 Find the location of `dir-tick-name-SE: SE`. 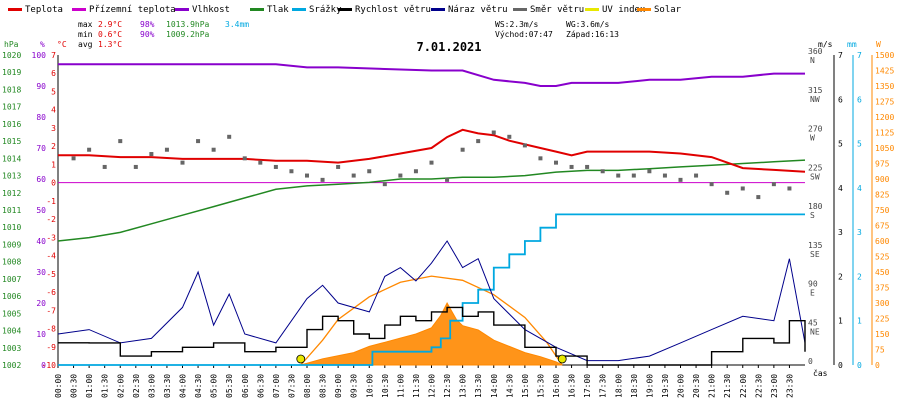

dir-tick-name-SE: SE is located at coordinates (815, 254).